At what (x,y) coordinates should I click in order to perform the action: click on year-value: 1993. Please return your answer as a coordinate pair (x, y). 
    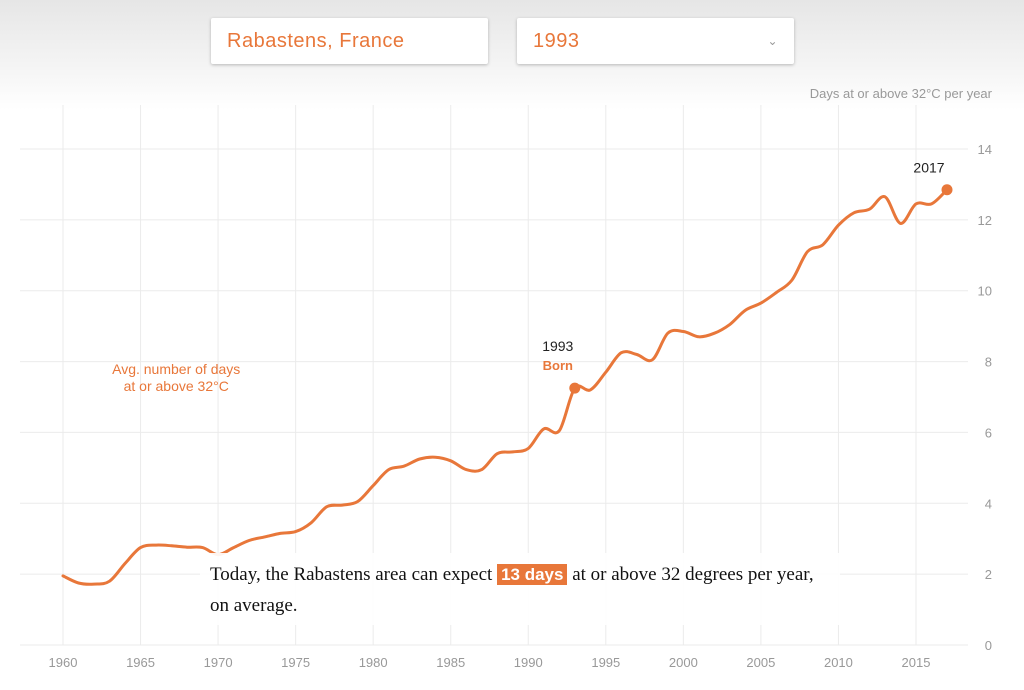
    Looking at the image, I should click on (556, 40).